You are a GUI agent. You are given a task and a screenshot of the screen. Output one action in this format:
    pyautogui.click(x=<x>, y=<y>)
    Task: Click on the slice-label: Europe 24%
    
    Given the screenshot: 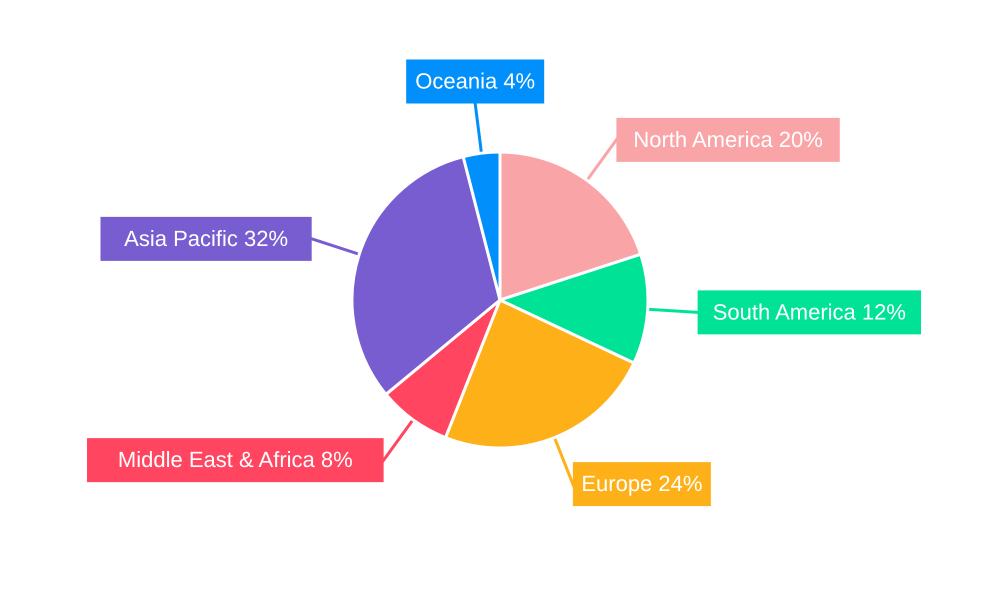 What is the action you would take?
    pyautogui.click(x=641, y=483)
    